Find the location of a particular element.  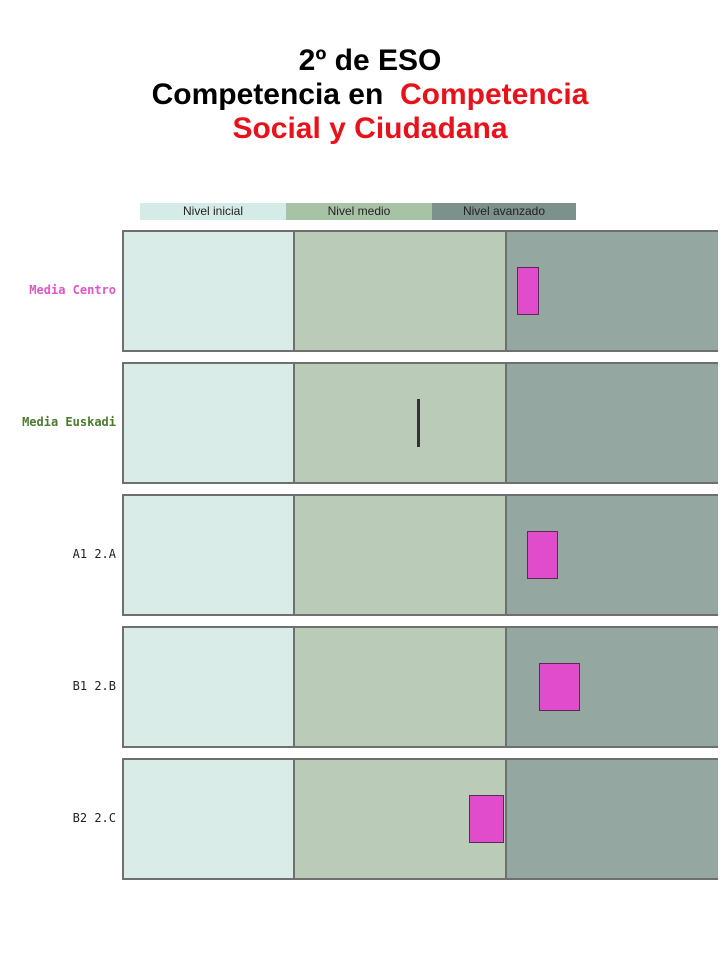

title-line2: Competencia en Competencia is located at coordinates (360, 95).